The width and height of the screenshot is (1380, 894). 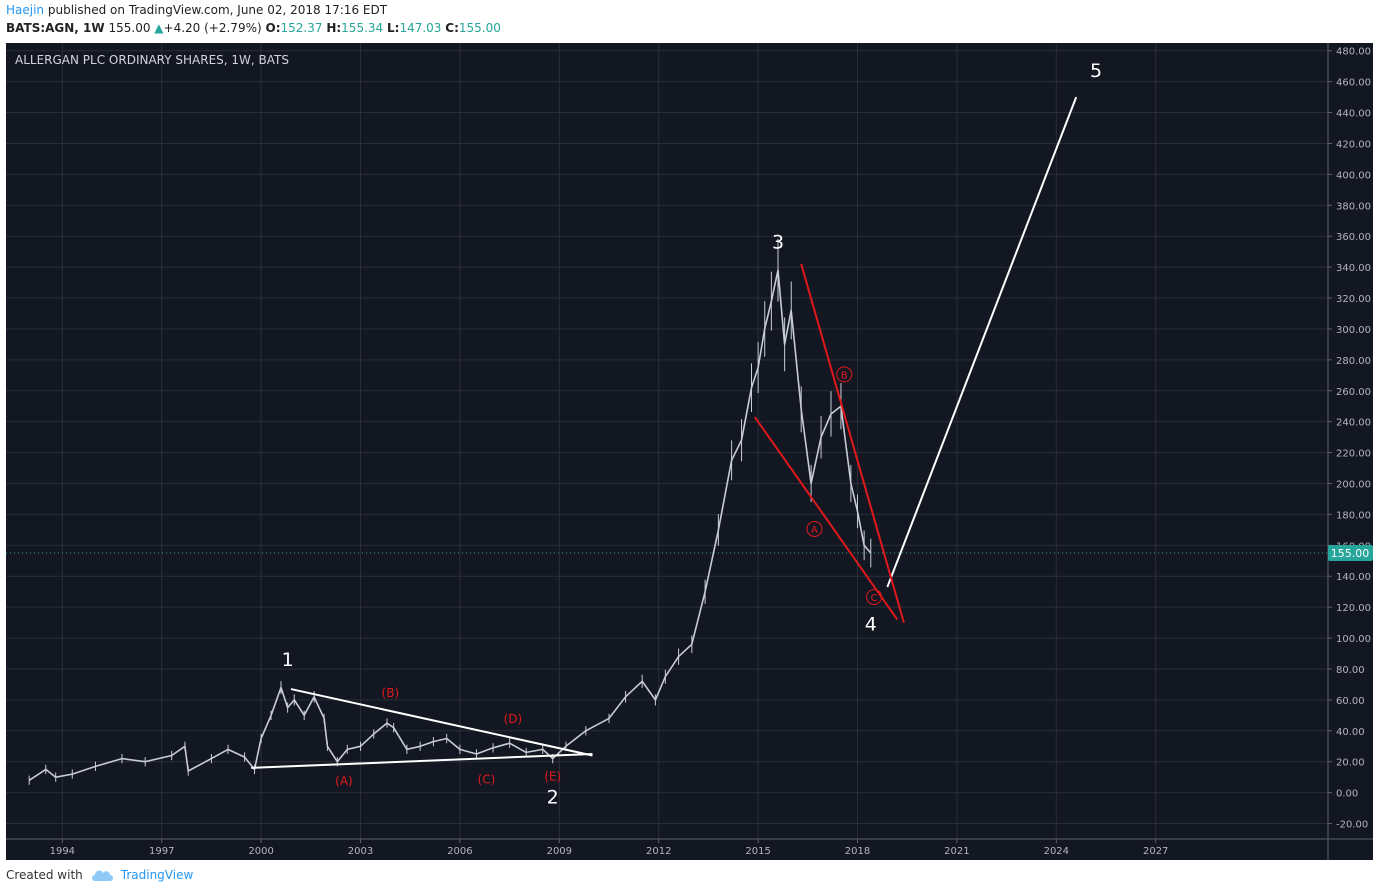 What do you see at coordinates (658, 851) in the screenshot?
I see `x-tick-label: 2012` at bounding box center [658, 851].